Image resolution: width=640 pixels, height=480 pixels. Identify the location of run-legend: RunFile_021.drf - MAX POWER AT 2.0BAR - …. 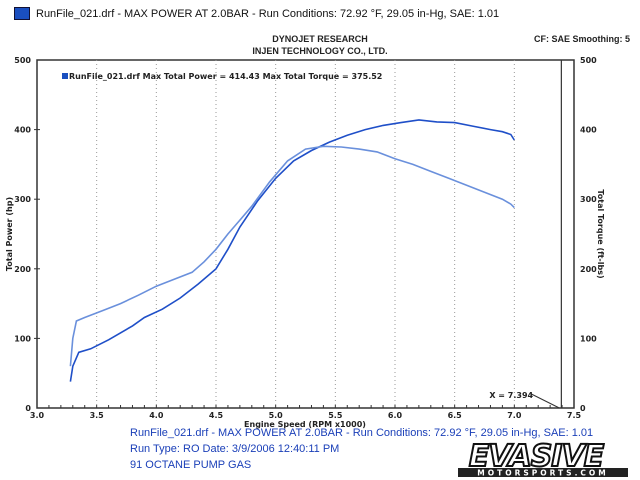
(256, 13).